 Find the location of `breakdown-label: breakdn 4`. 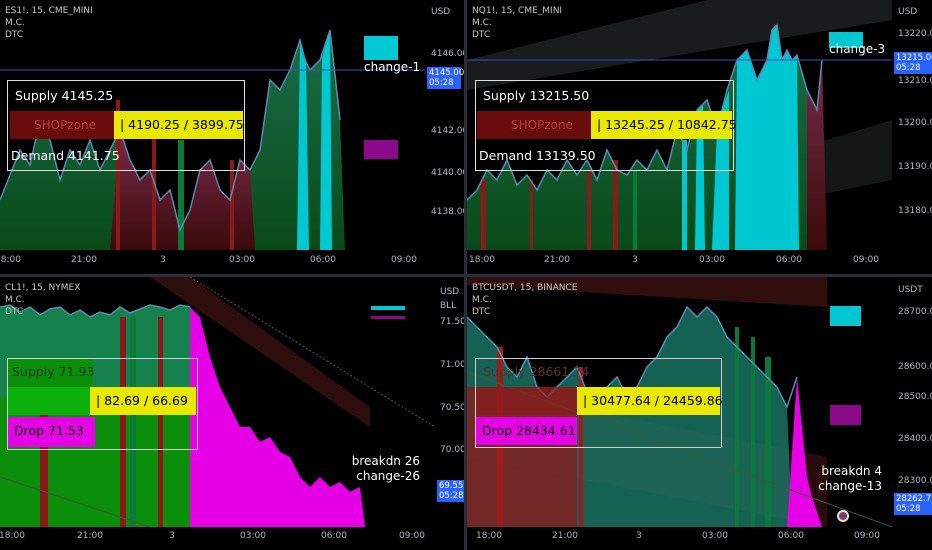

breakdown-label: breakdn 4 is located at coordinates (851, 471).